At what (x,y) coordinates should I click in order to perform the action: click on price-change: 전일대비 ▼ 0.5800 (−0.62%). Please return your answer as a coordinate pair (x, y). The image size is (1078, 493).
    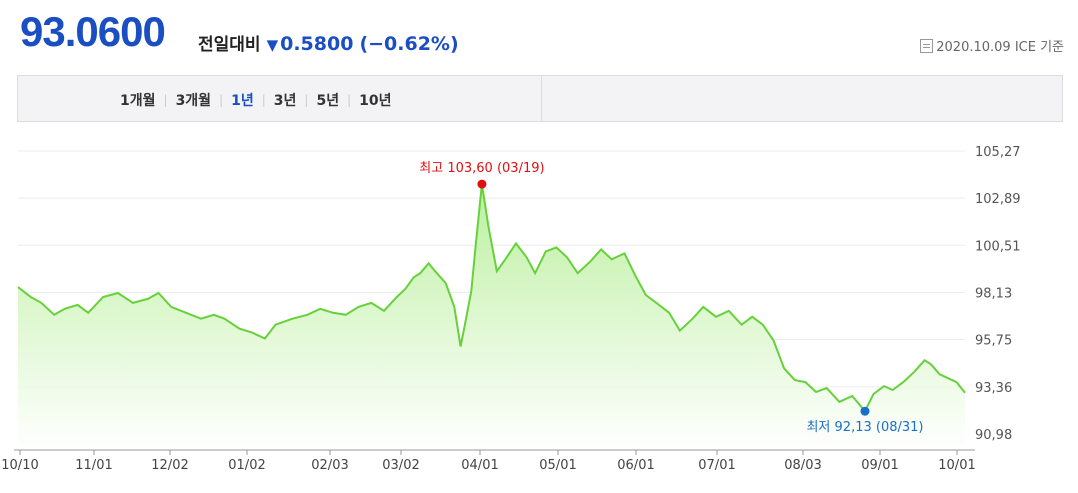
    Looking at the image, I should click on (328, 42).